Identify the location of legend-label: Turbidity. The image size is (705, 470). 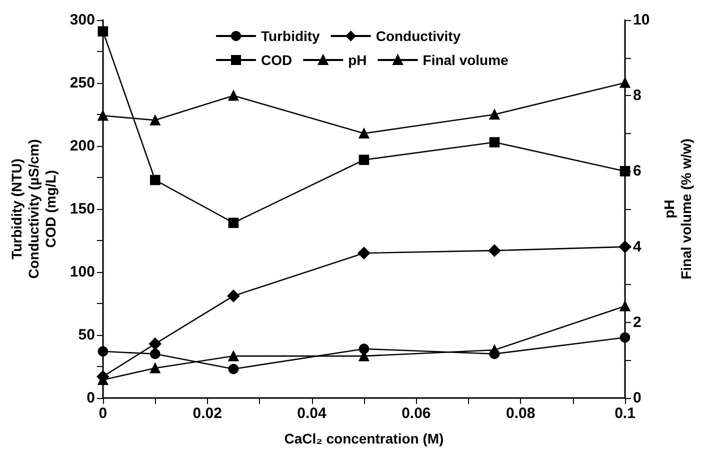
(290, 36).